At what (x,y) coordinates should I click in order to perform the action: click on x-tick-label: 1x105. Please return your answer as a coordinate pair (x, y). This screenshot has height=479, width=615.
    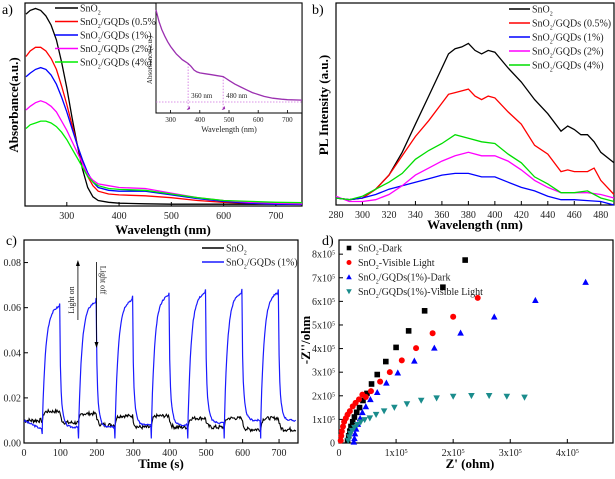
    Looking at the image, I should click on (396, 453).